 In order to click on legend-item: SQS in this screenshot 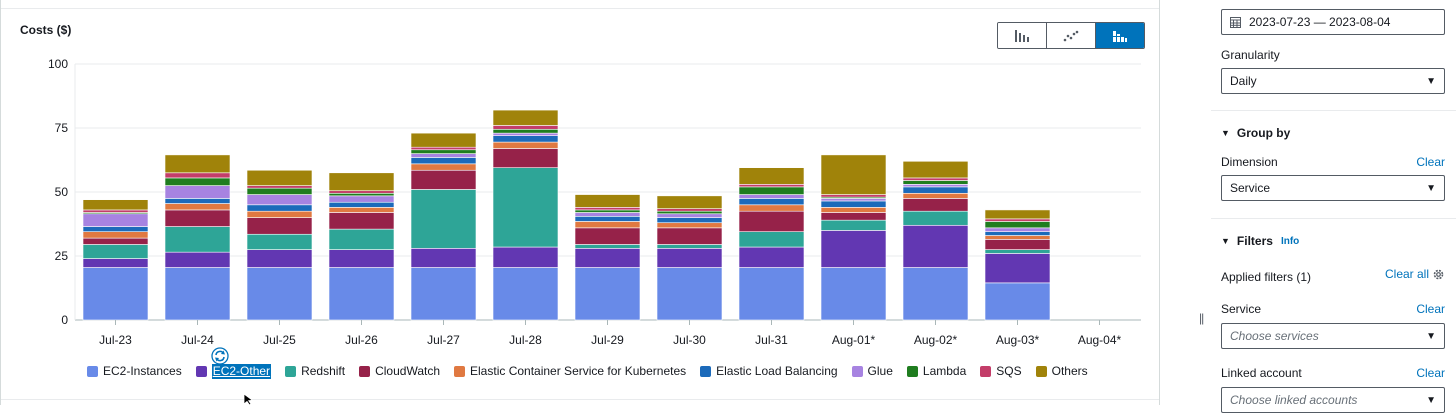, I will do `click(1001, 371)`.